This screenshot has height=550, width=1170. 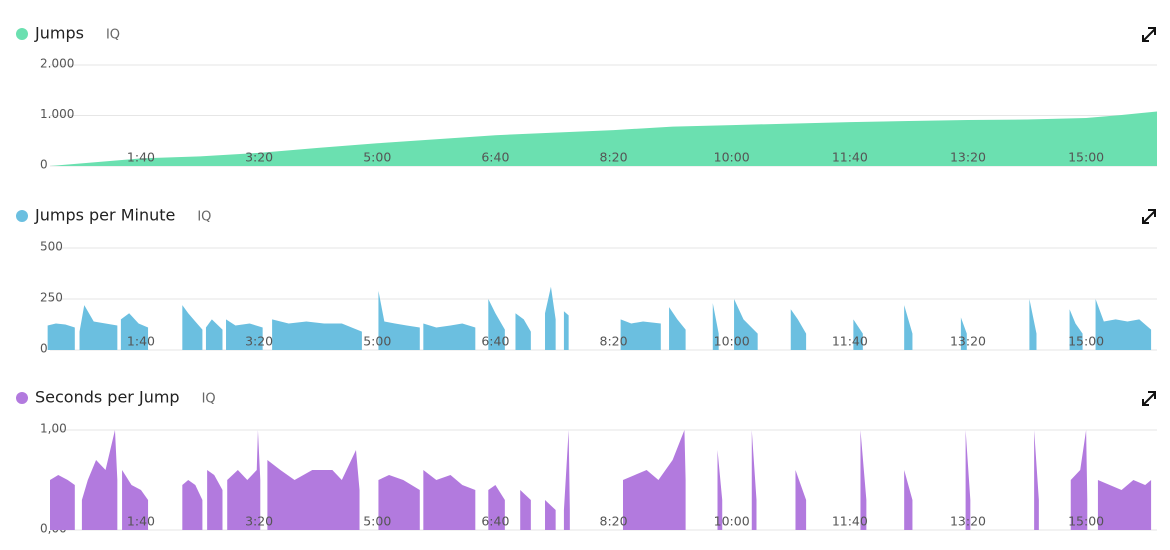 I want to click on y-tick-label: 1,00, so click(x=53, y=429).